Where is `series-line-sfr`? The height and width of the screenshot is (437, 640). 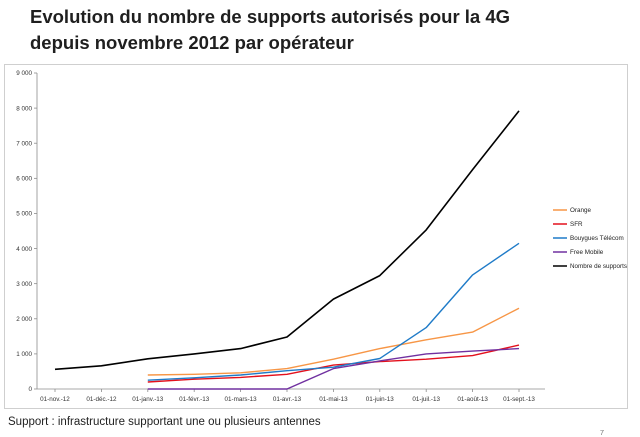
series-line-sfr is located at coordinates (333, 363).